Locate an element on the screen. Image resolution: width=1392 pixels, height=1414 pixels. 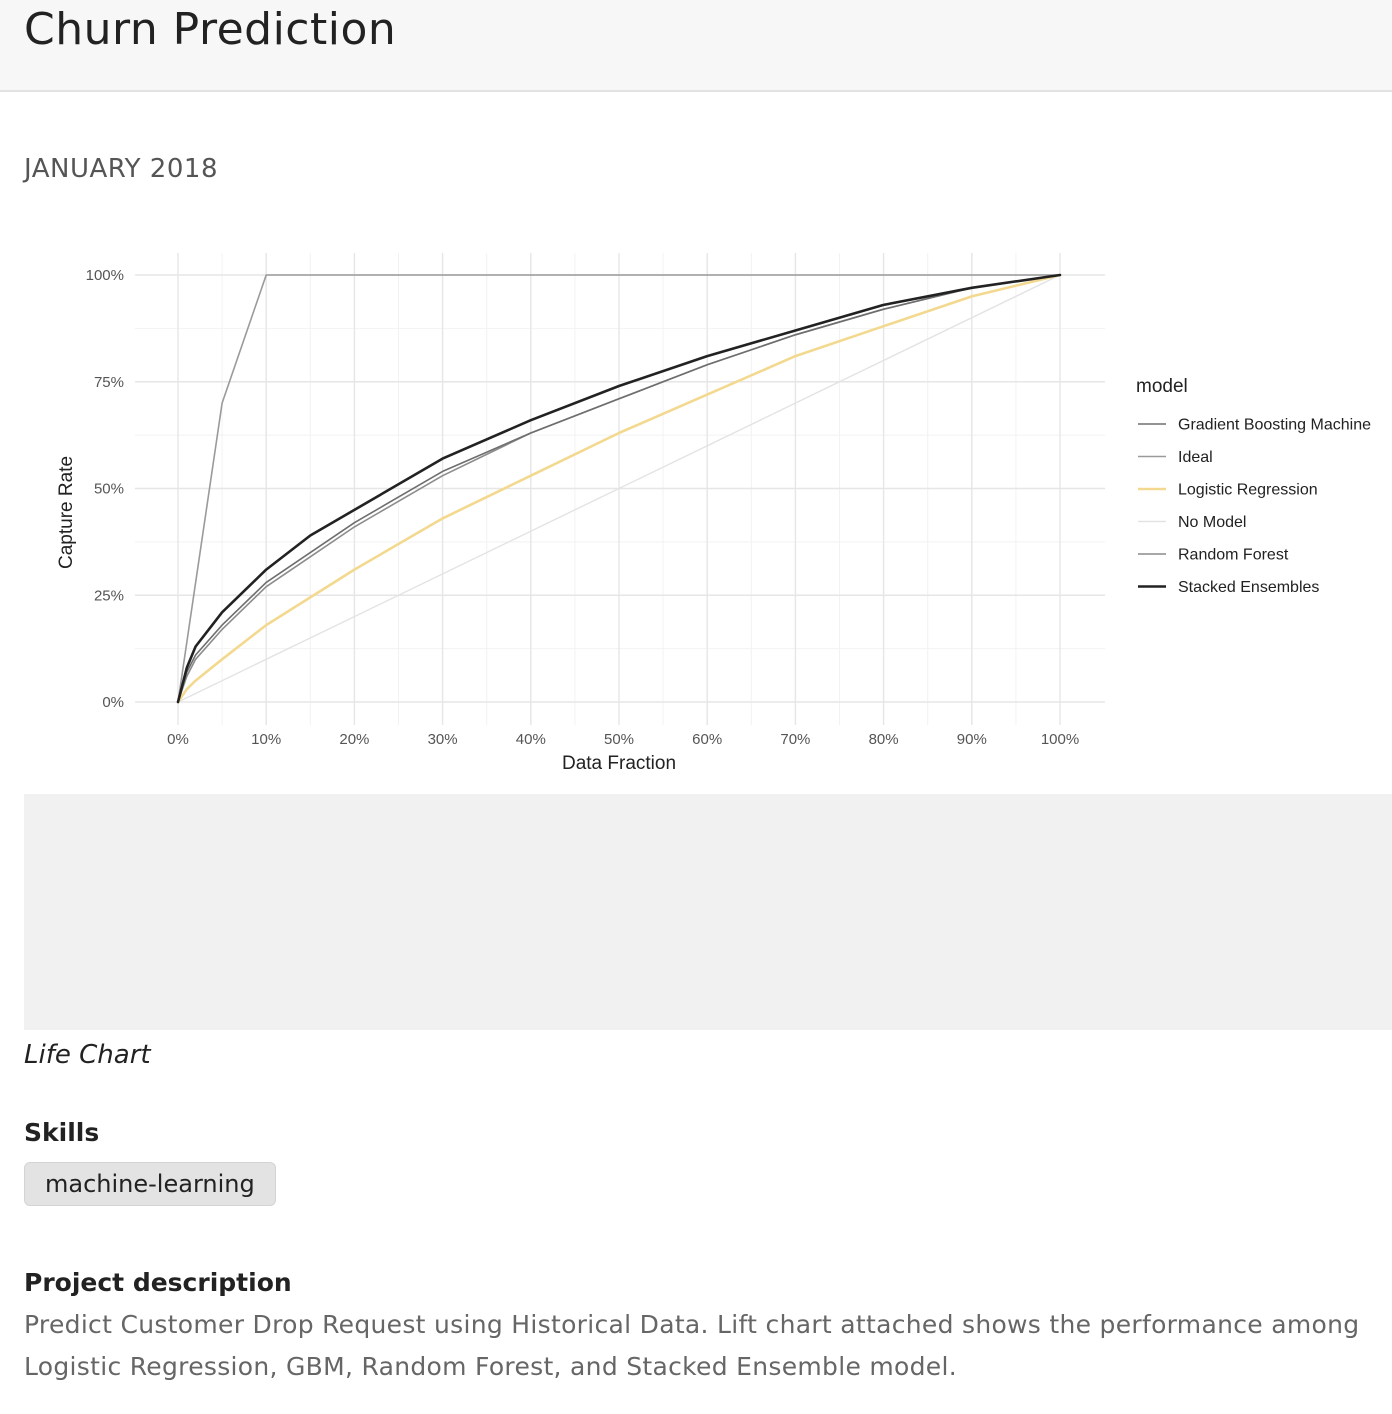
x-tick-label: 10% is located at coordinates (266, 739).